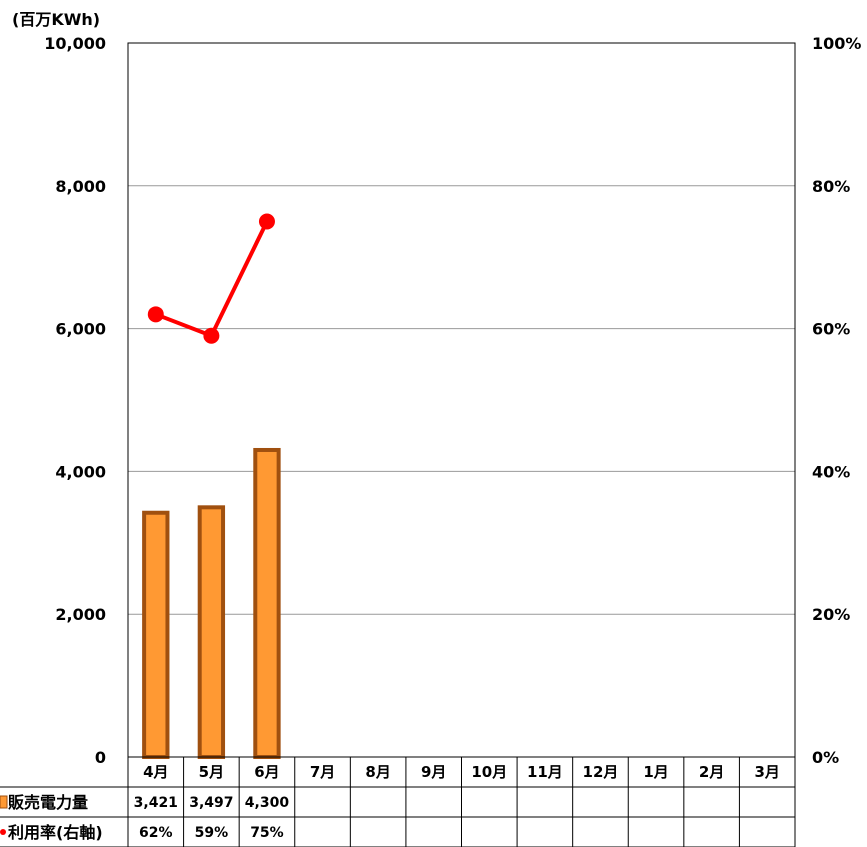  Describe the element at coordinates (377, 772) in the screenshot. I see `category-label: 8月` at that location.